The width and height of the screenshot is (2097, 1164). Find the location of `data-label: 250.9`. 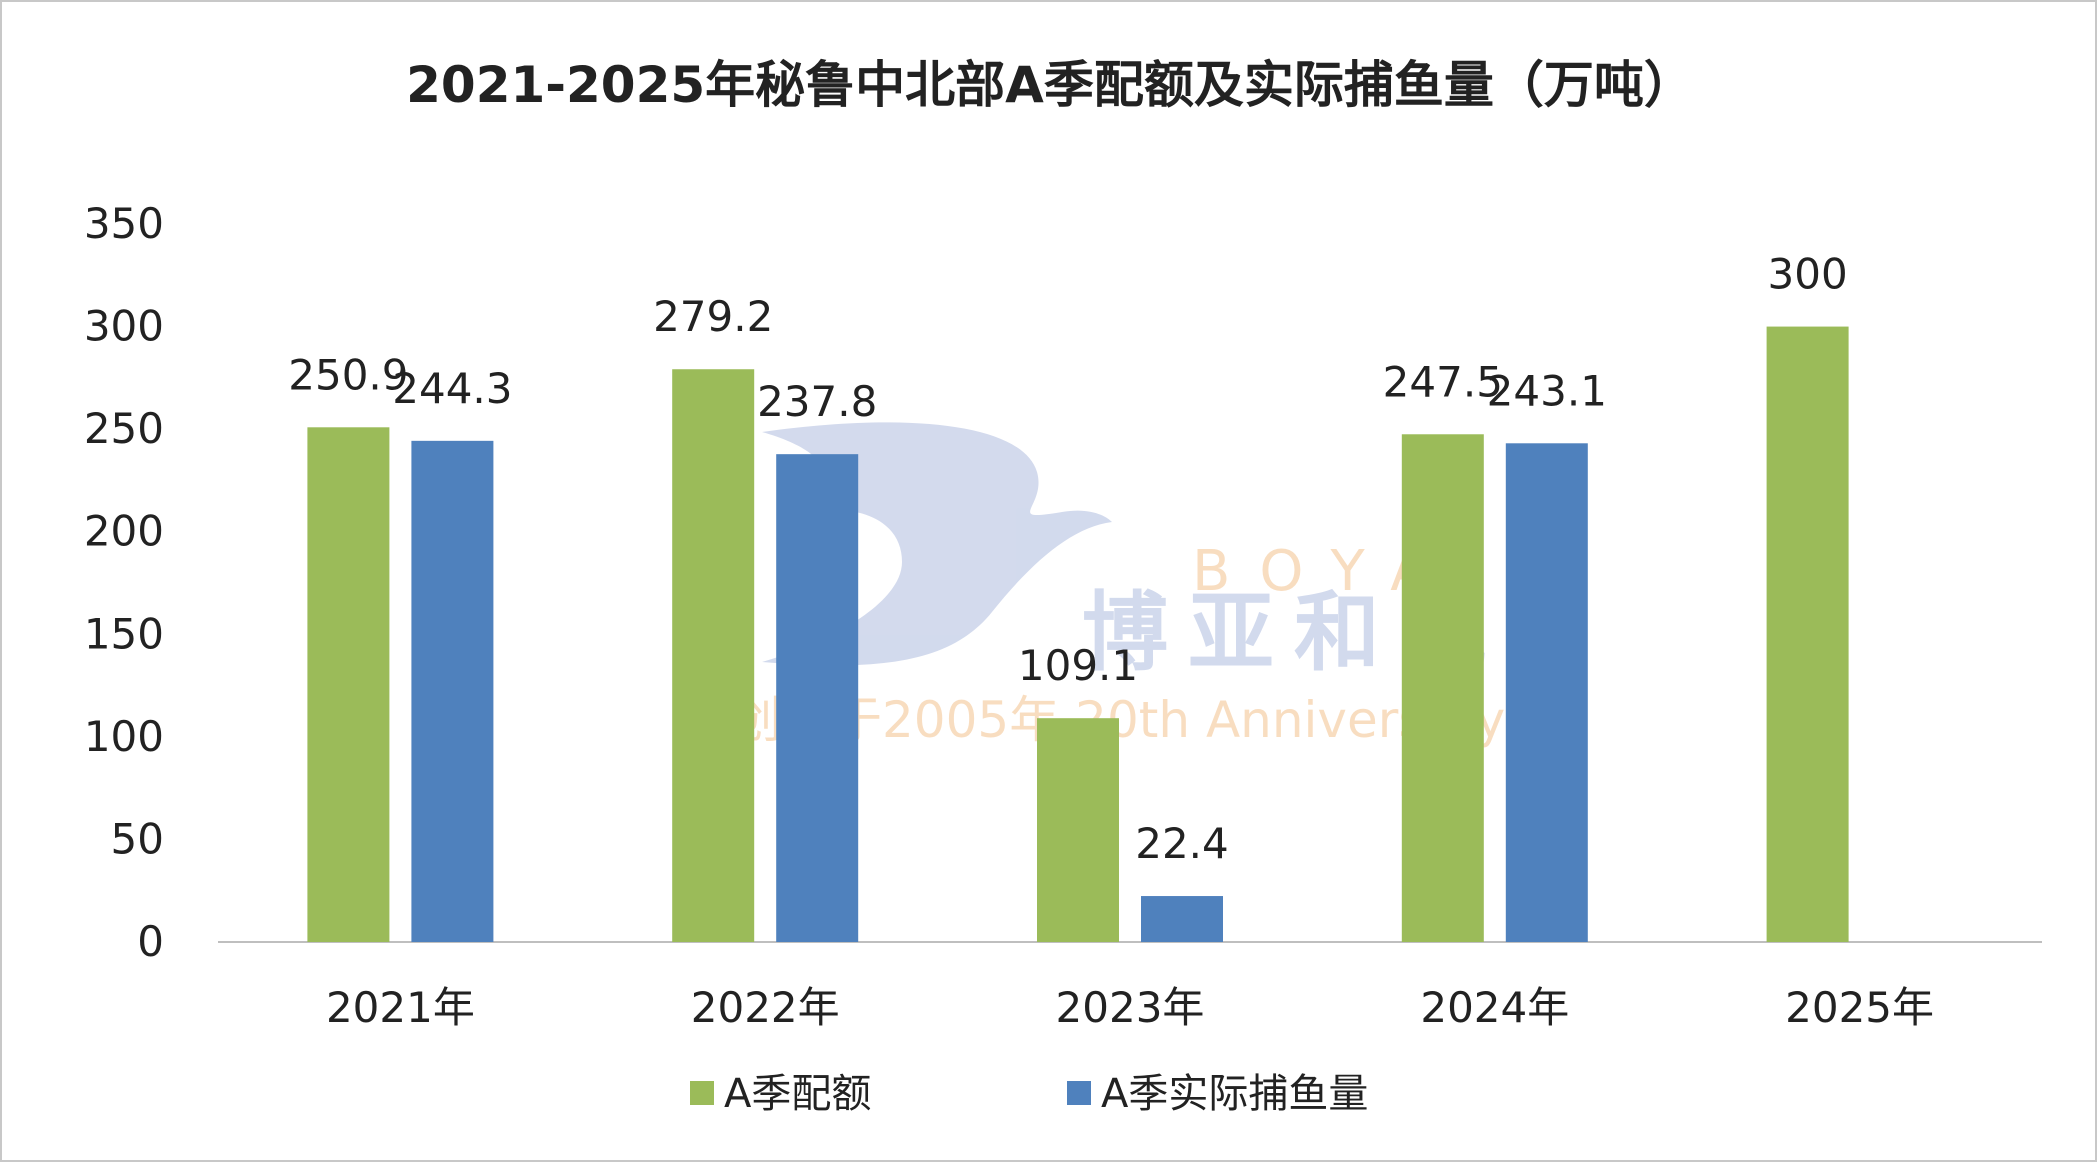

data-label: 250.9 is located at coordinates (348, 374).